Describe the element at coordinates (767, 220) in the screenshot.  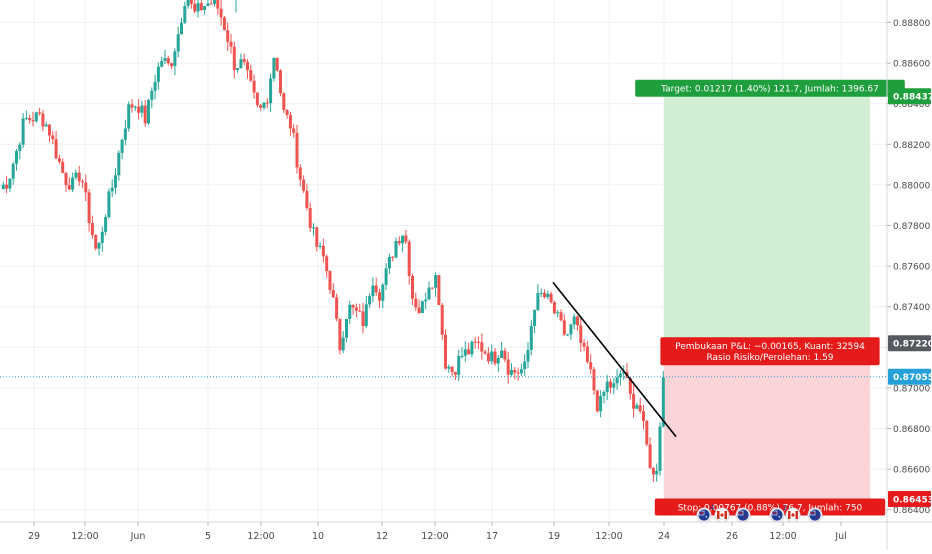
I see `target-zone` at that location.